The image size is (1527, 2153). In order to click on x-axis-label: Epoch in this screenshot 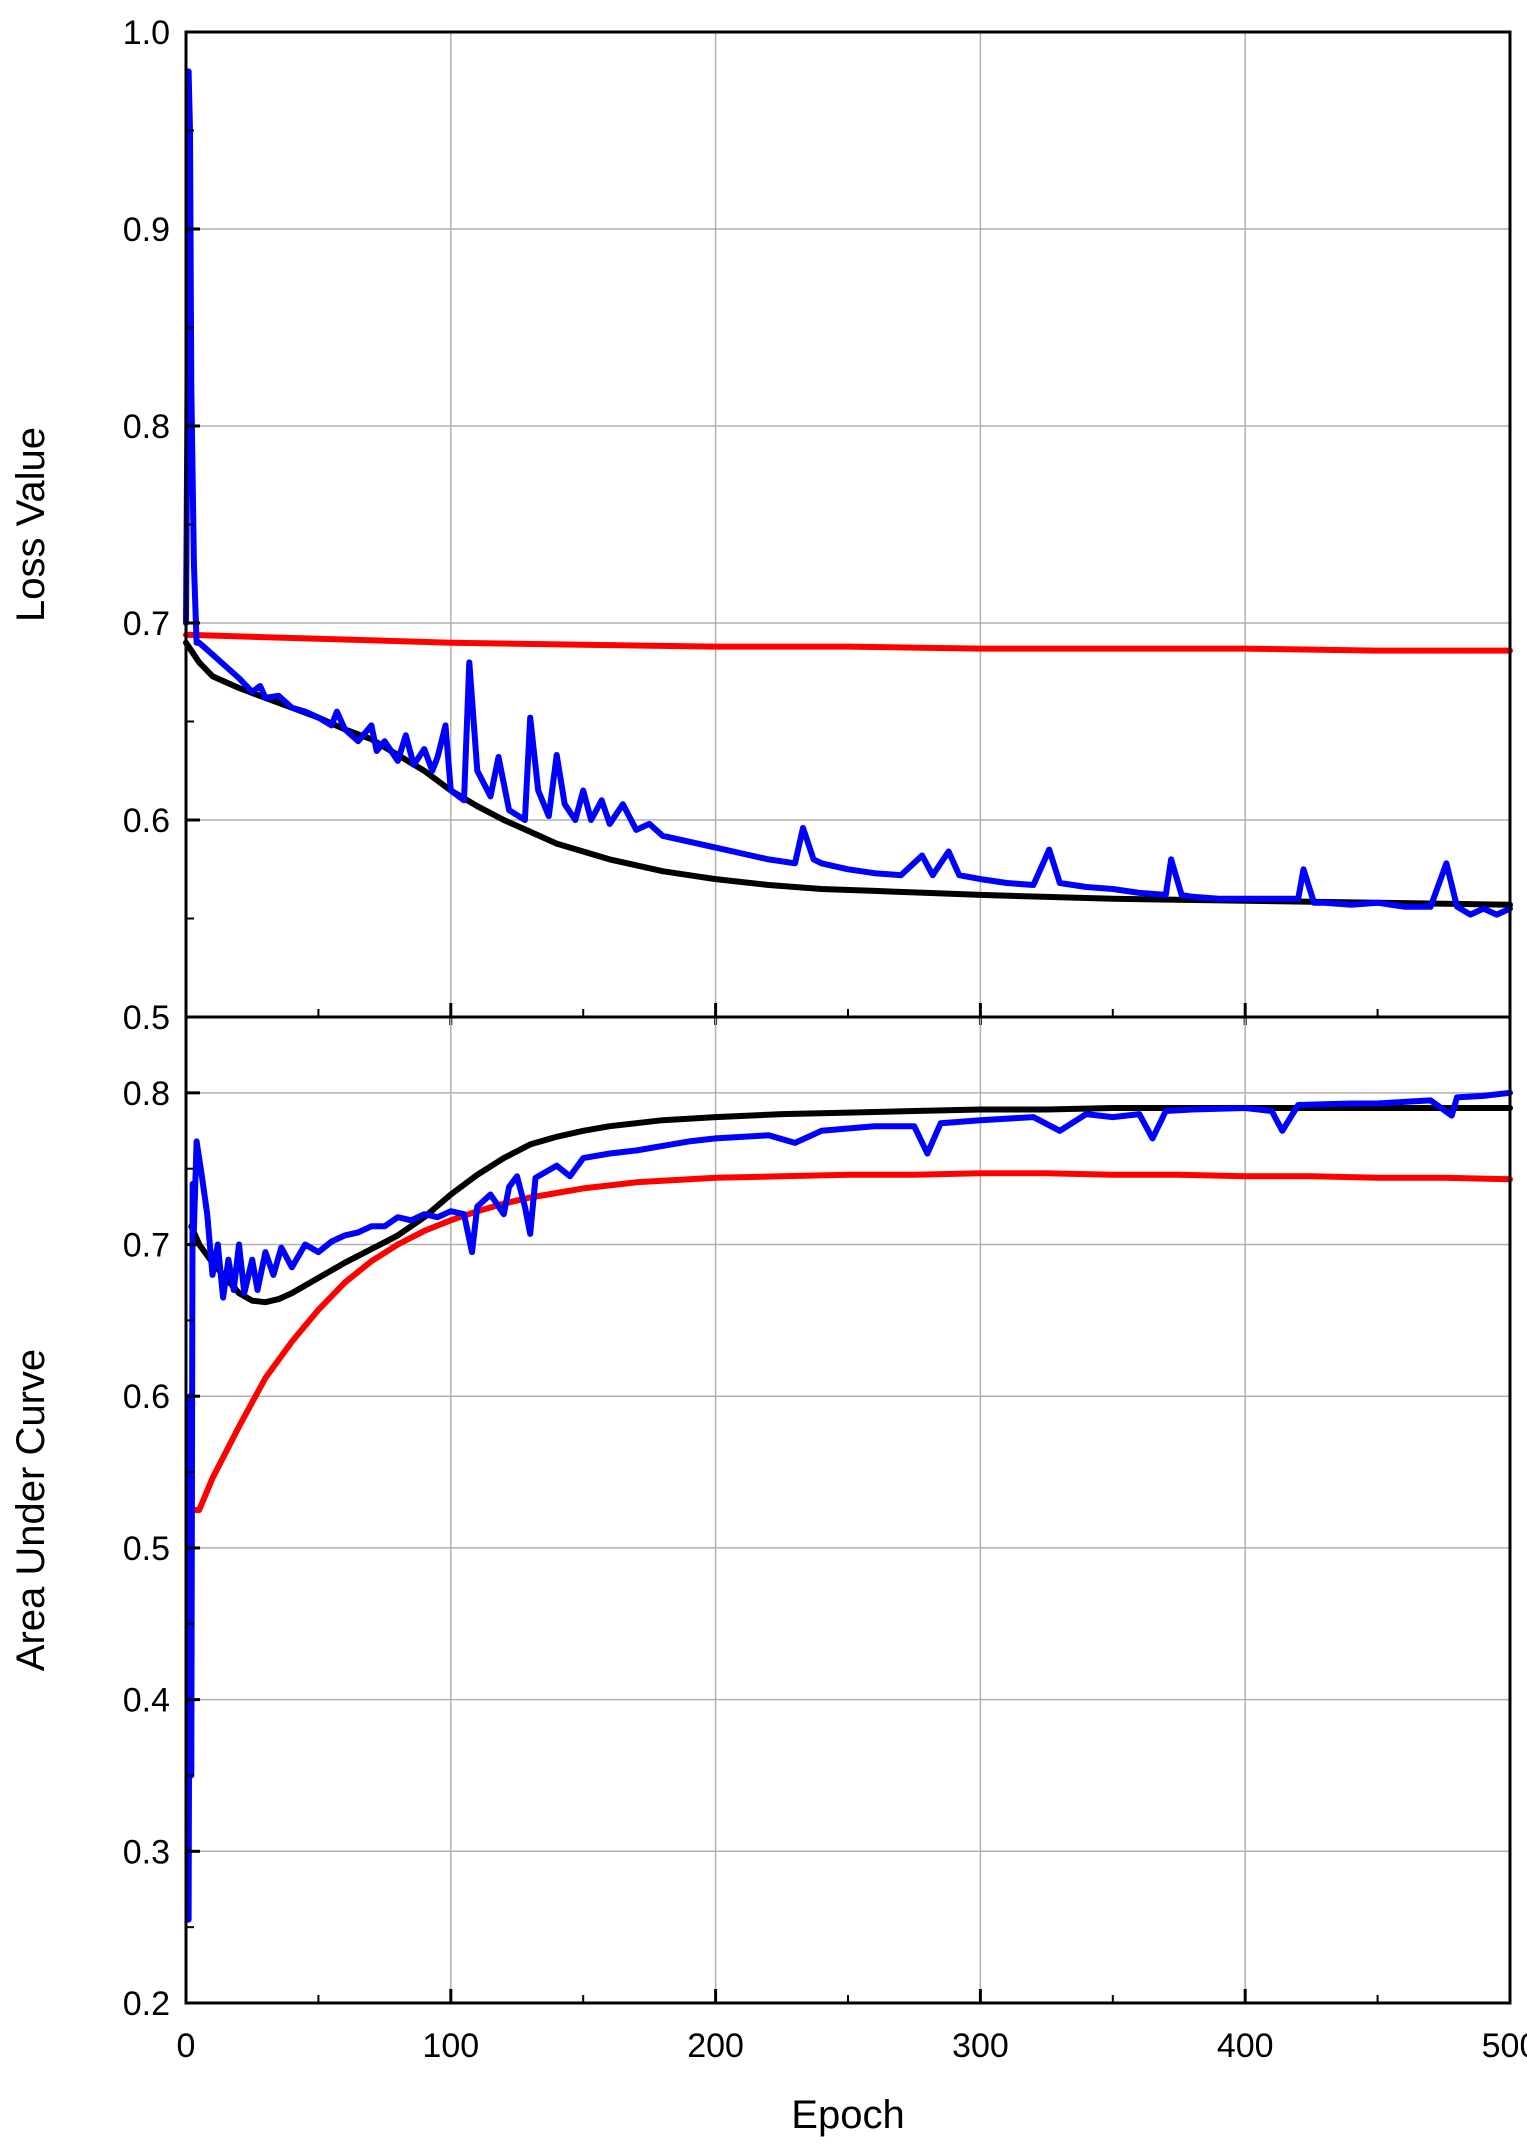, I will do `click(847, 2115)`.